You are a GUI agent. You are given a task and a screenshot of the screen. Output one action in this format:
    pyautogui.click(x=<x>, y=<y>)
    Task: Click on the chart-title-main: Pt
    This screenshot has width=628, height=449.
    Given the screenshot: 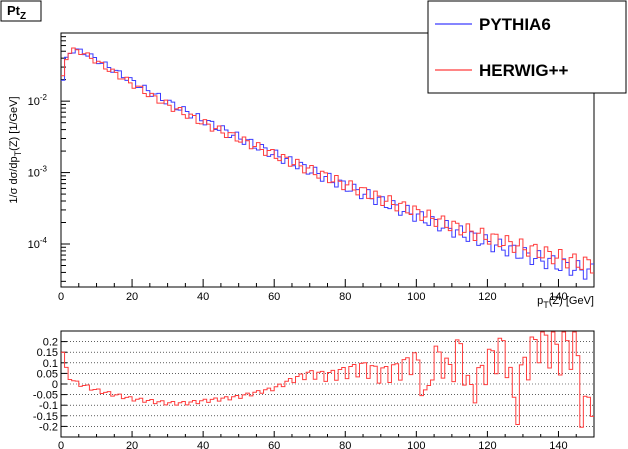 What is the action you would take?
    pyautogui.click(x=14, y=10)
    